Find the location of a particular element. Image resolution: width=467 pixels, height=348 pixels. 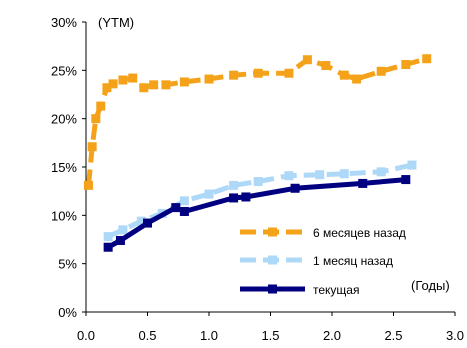

y-tick-label: 15% is located at coordinates (64, 167).